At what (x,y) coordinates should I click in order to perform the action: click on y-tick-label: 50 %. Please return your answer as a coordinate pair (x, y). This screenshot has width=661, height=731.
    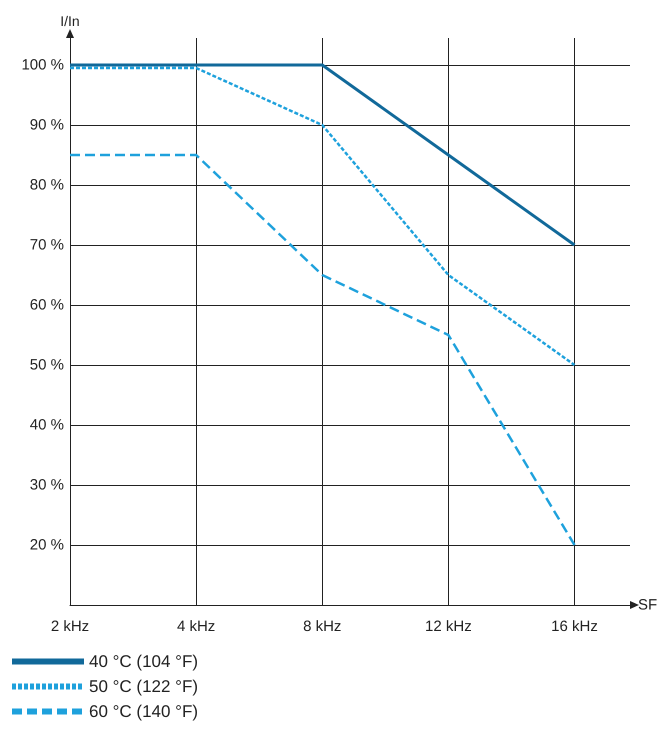
    Looking at the image, I should click on (47, 365).